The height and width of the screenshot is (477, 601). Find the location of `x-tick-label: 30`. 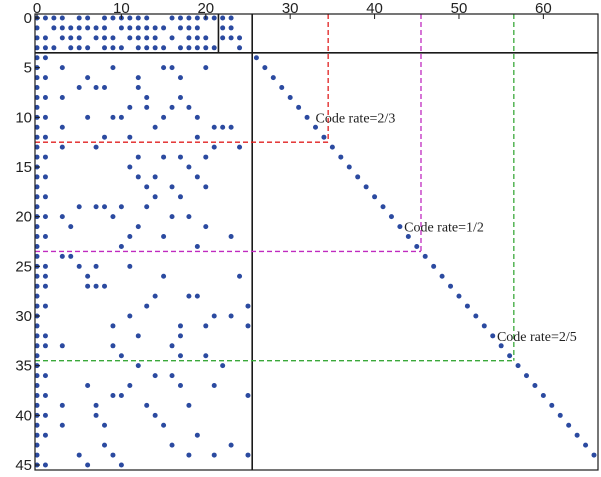

x-tick-label: 30 is located at coordinates (290, 8).